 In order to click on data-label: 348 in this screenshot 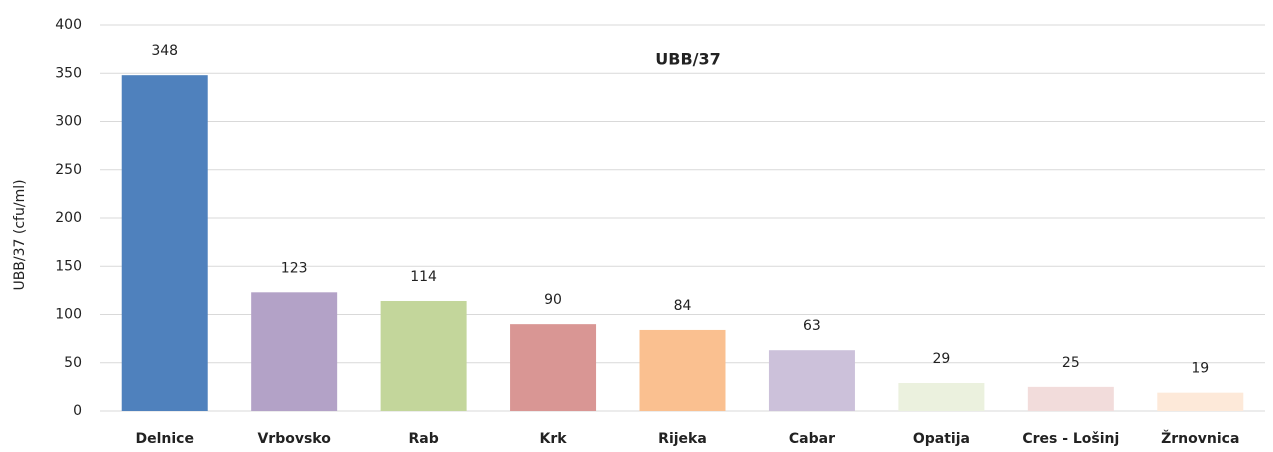, I will do `click(164, 51)`.